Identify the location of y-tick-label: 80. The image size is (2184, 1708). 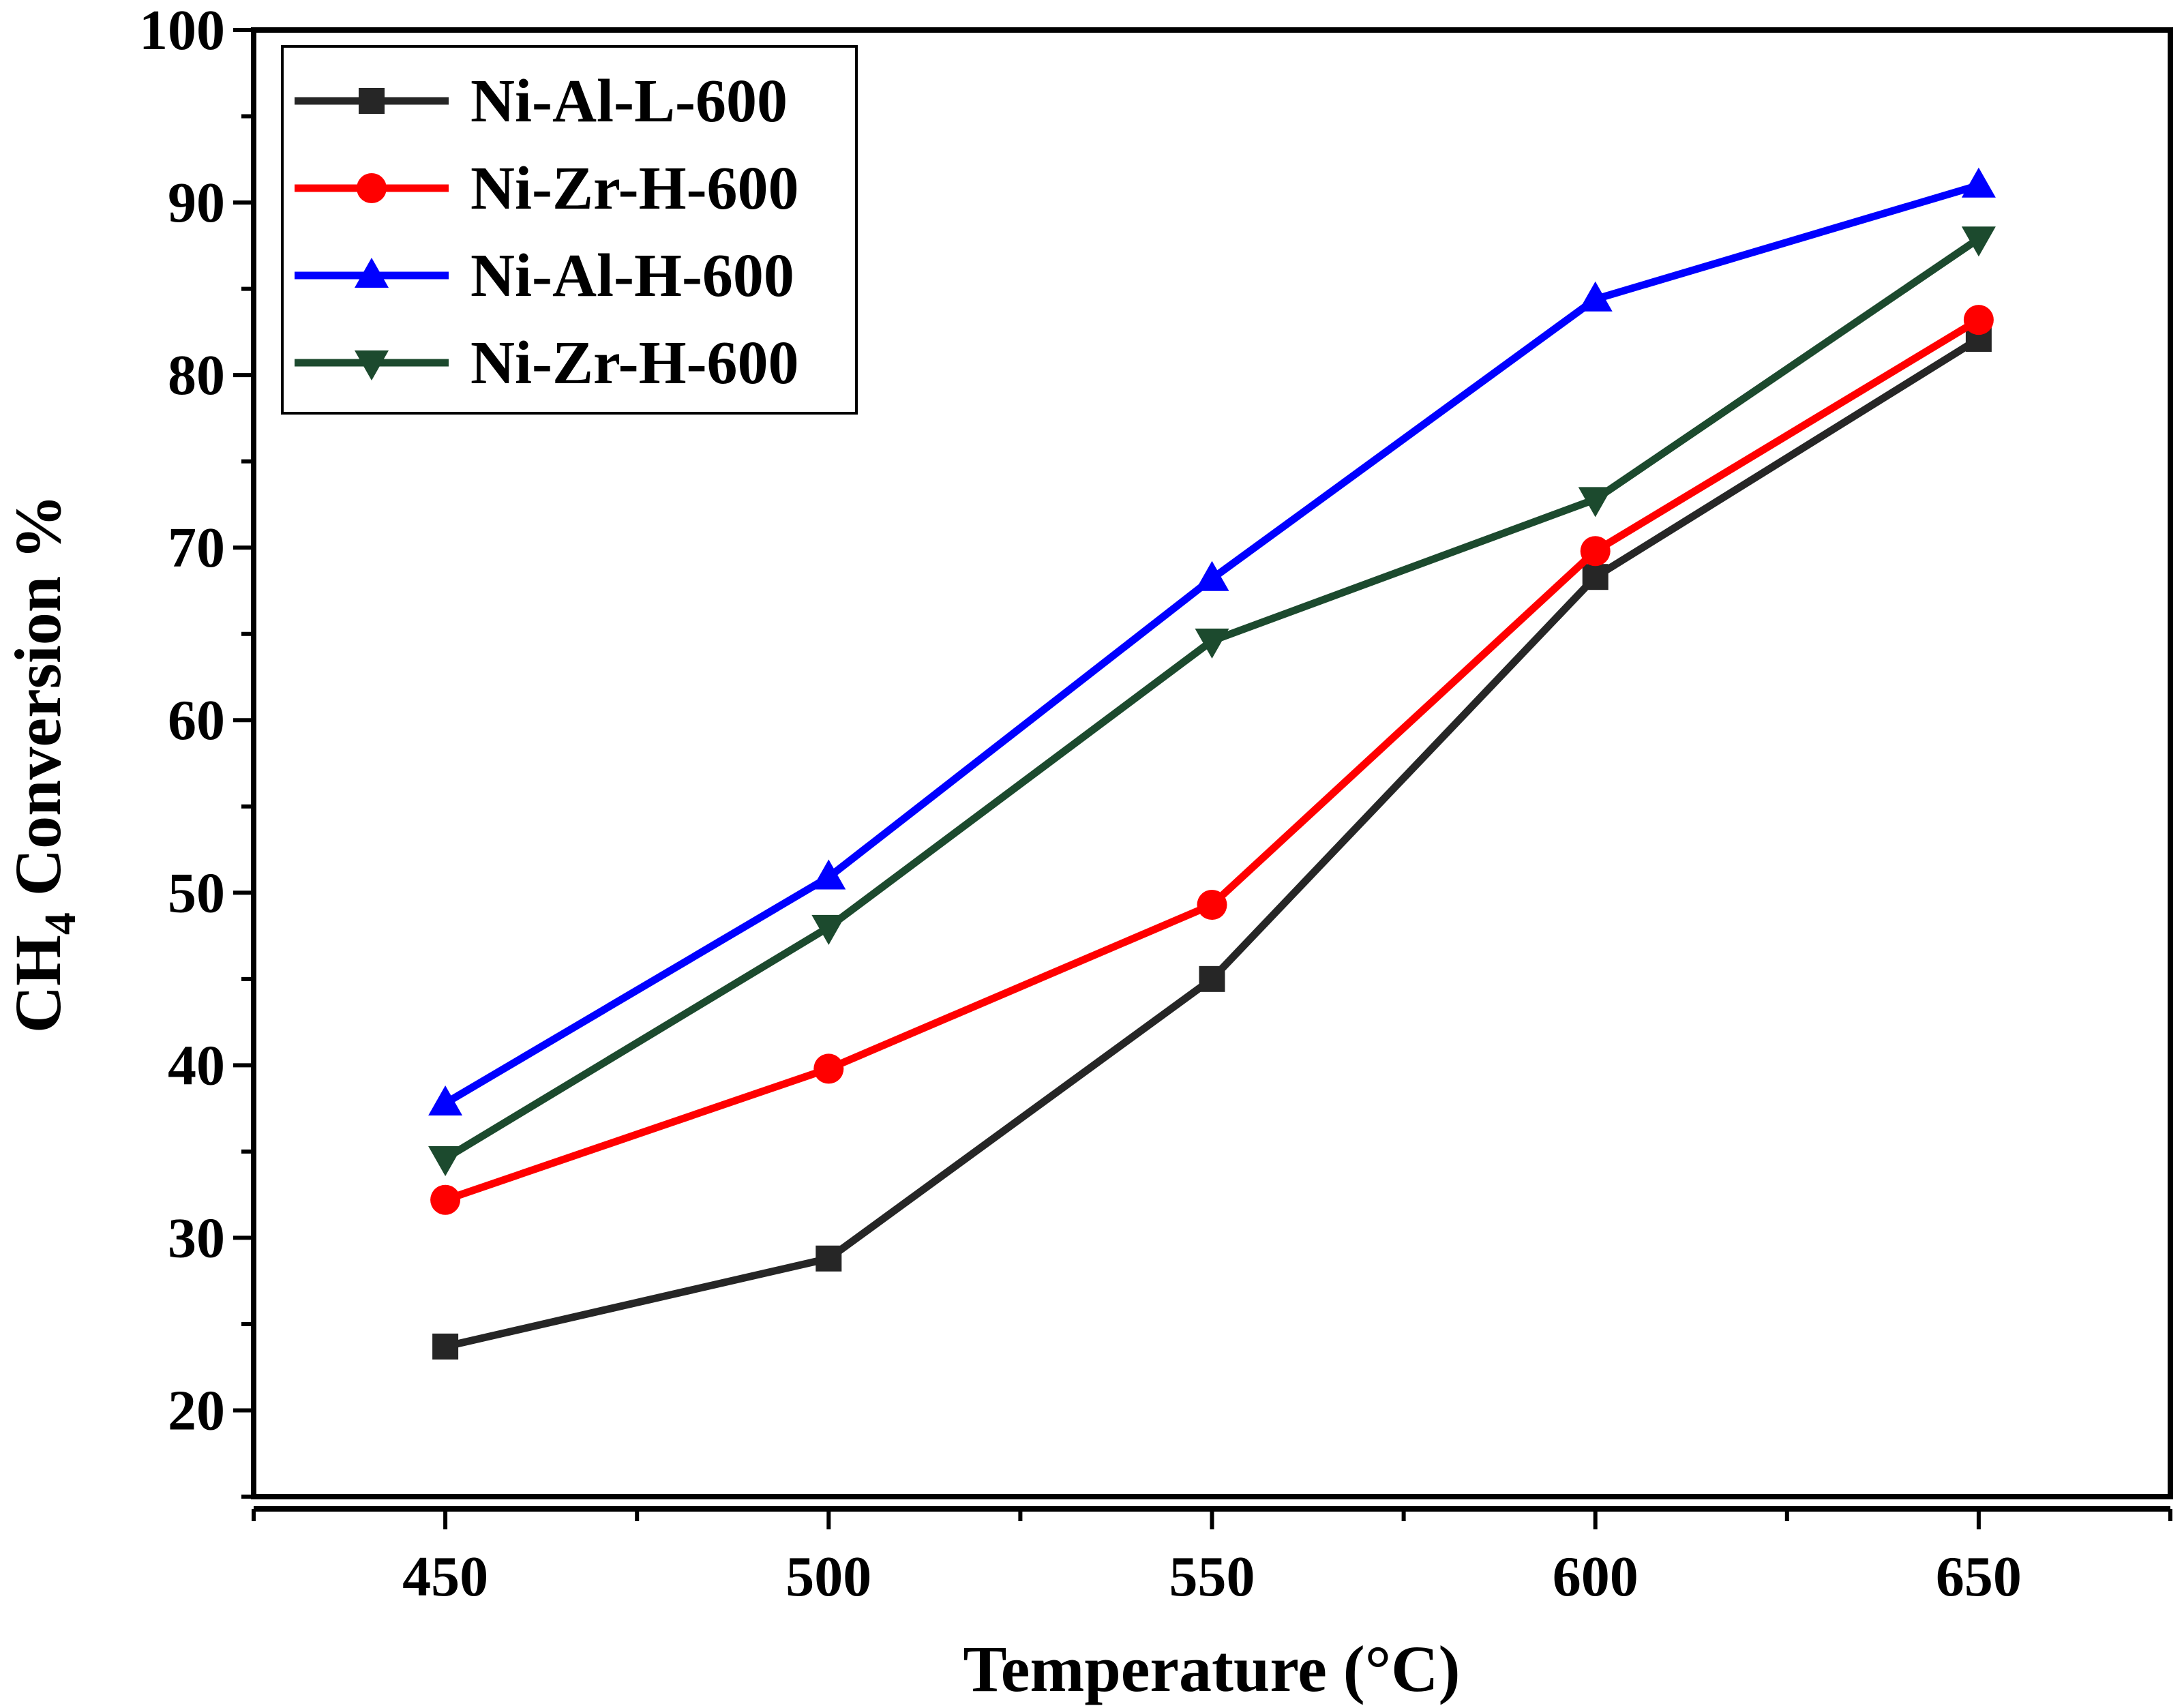
(196, 375).